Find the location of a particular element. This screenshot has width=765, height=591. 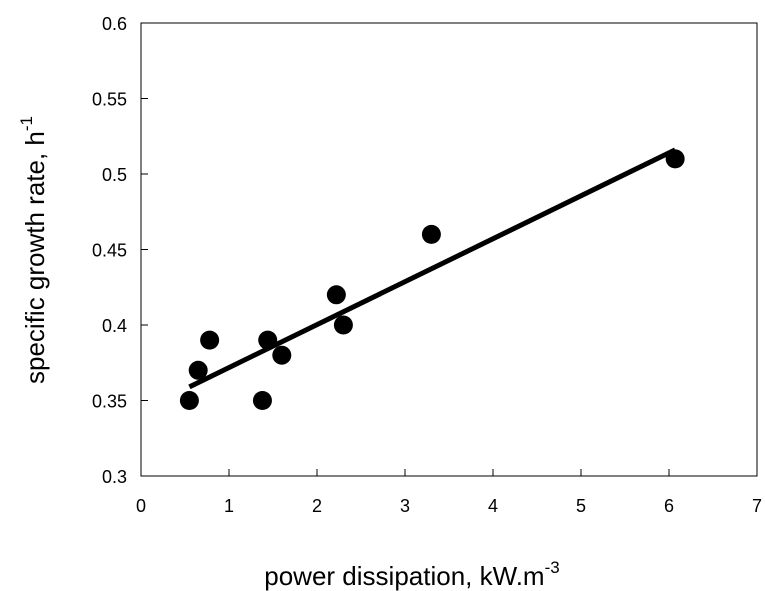

y-axis-ticks is located at coordinates (144, 249).